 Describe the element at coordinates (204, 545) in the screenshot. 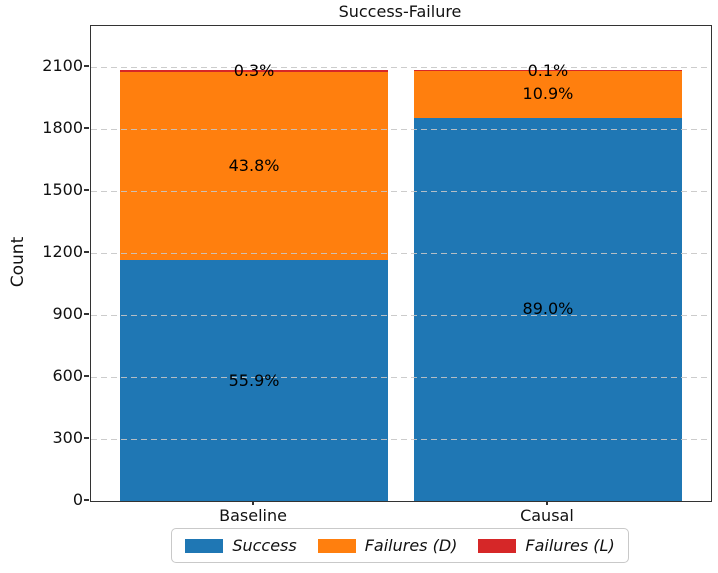

I see `legend-swatch-success` at that location.